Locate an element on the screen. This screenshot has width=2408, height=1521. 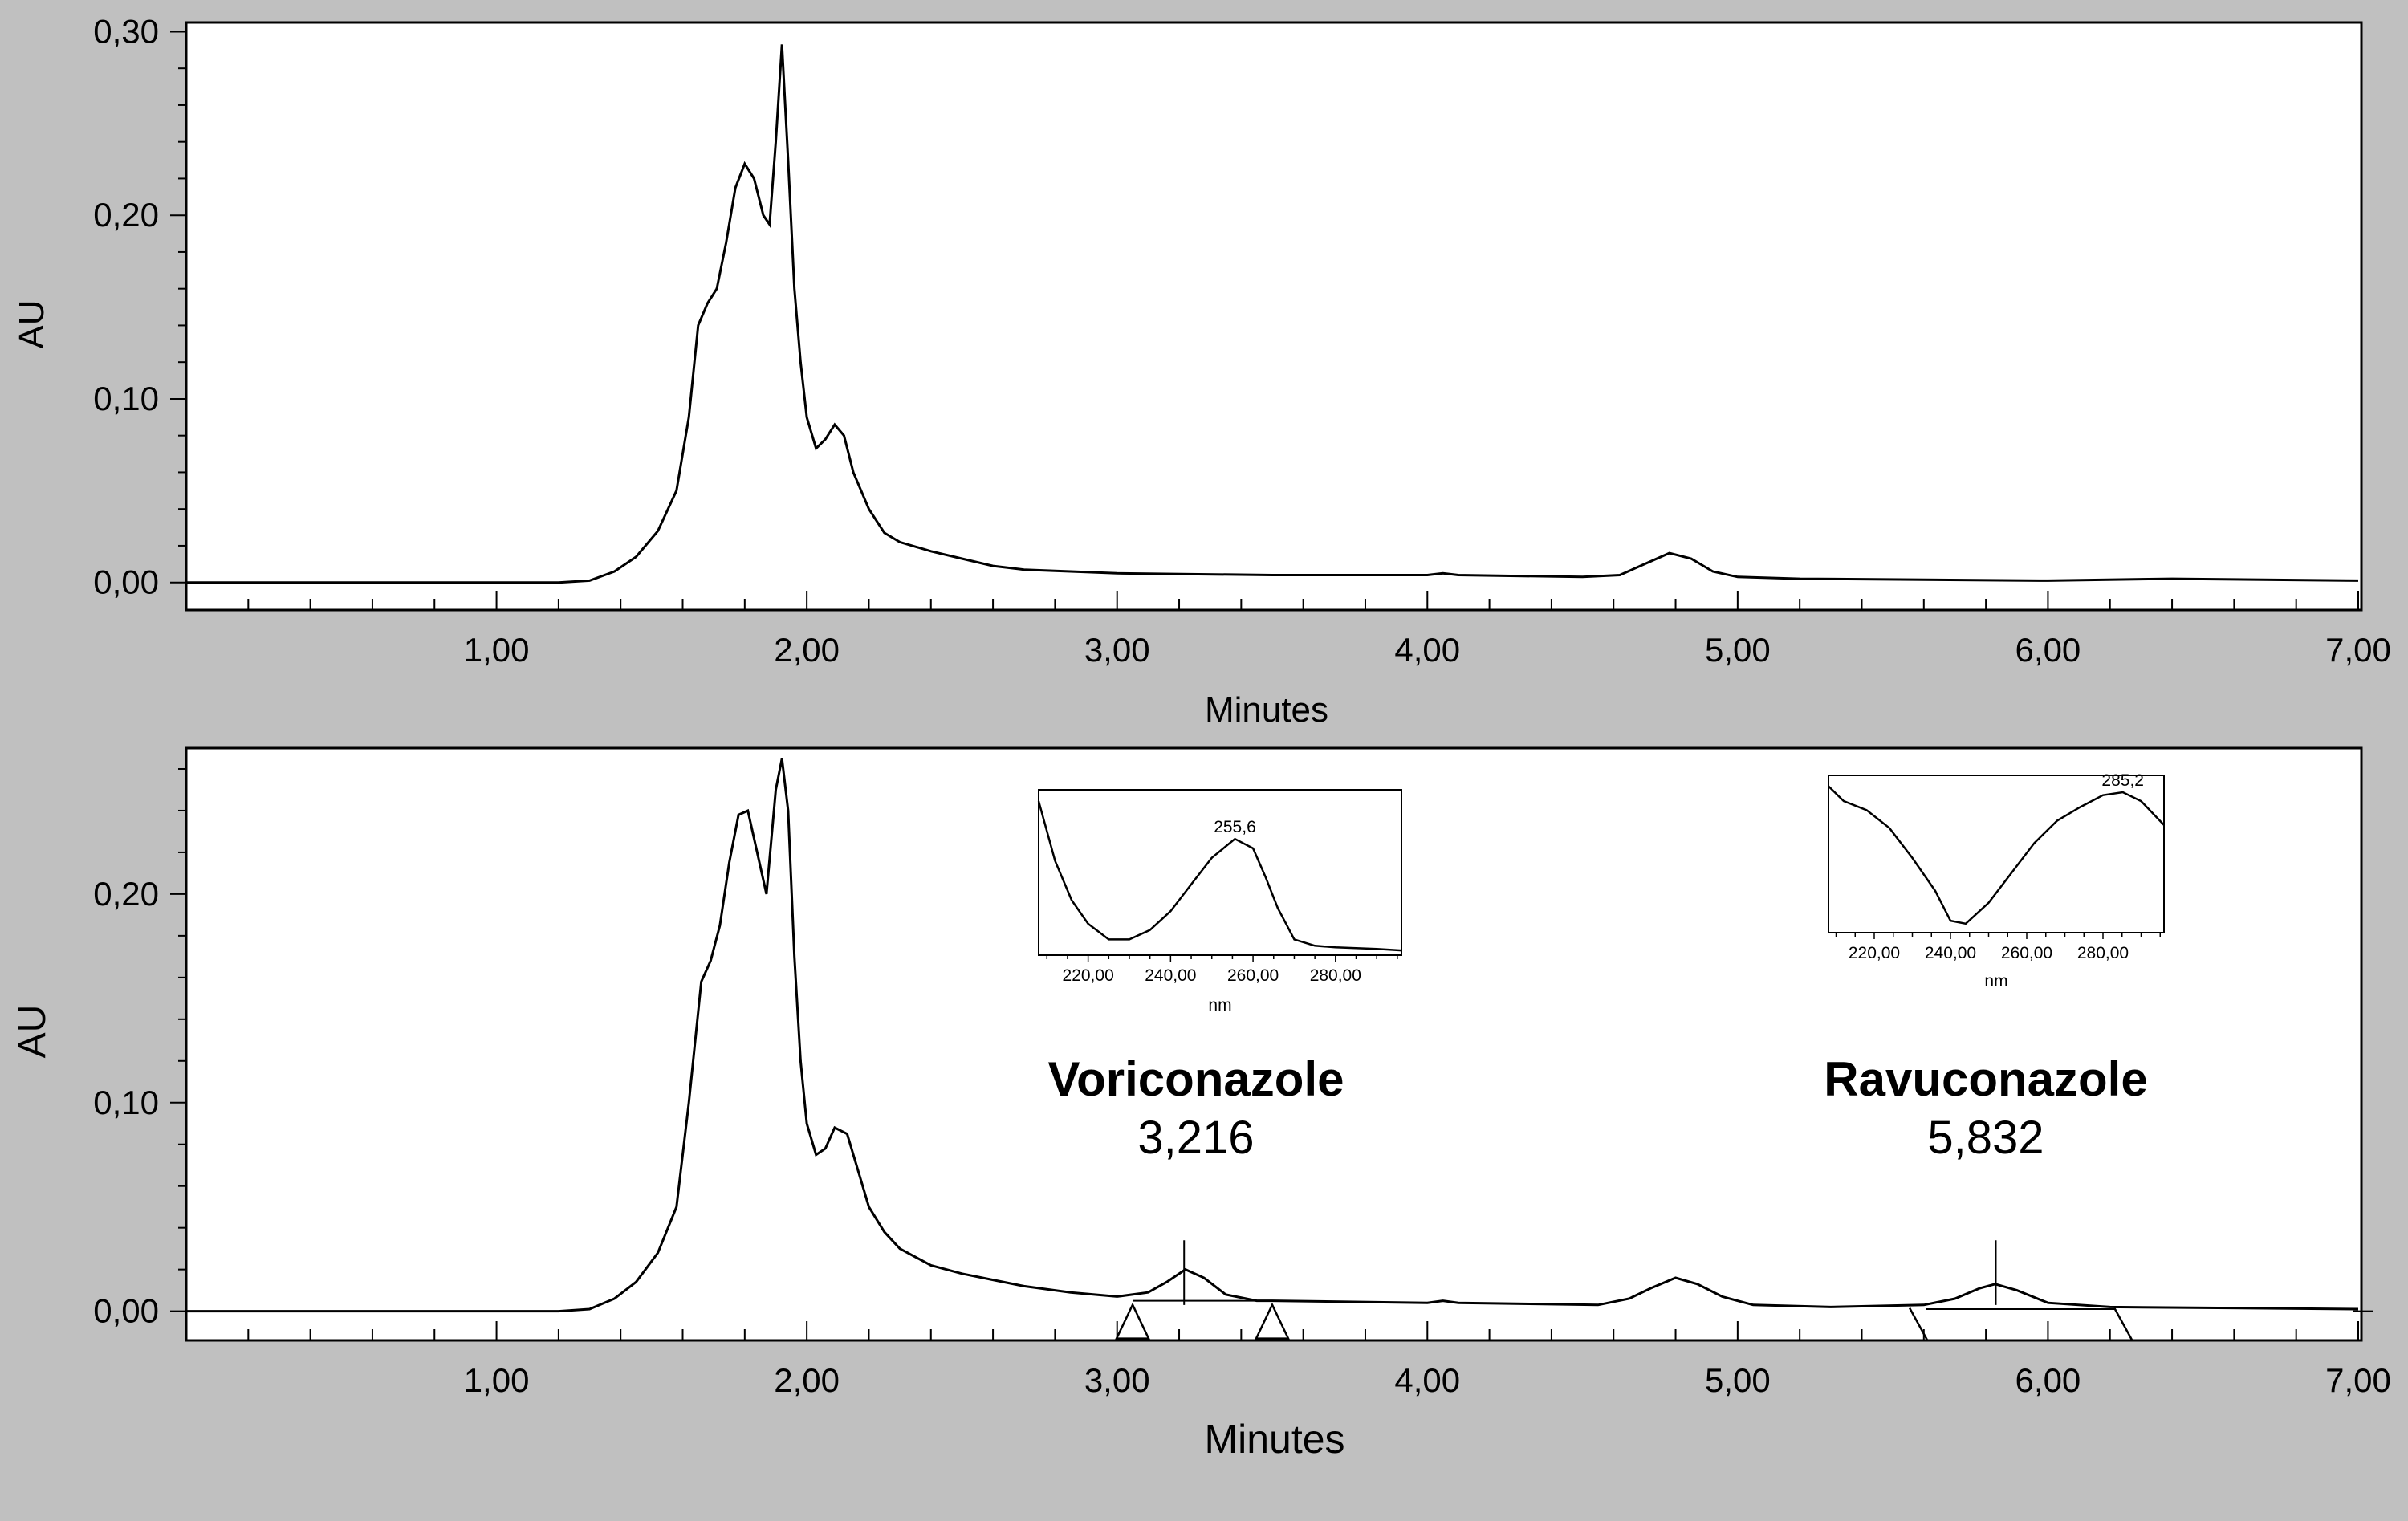
voriconazole-lambda-max-label: 255,6 is located at coordinates (1235, 827).